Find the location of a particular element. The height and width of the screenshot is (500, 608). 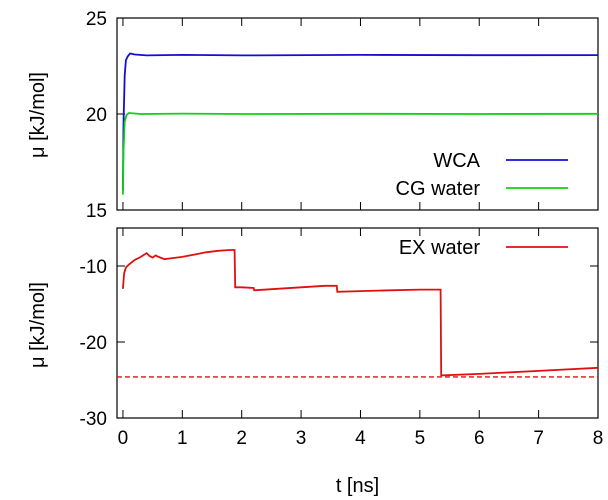

x-tick-label: 6 is located at coordinates (479, 438).